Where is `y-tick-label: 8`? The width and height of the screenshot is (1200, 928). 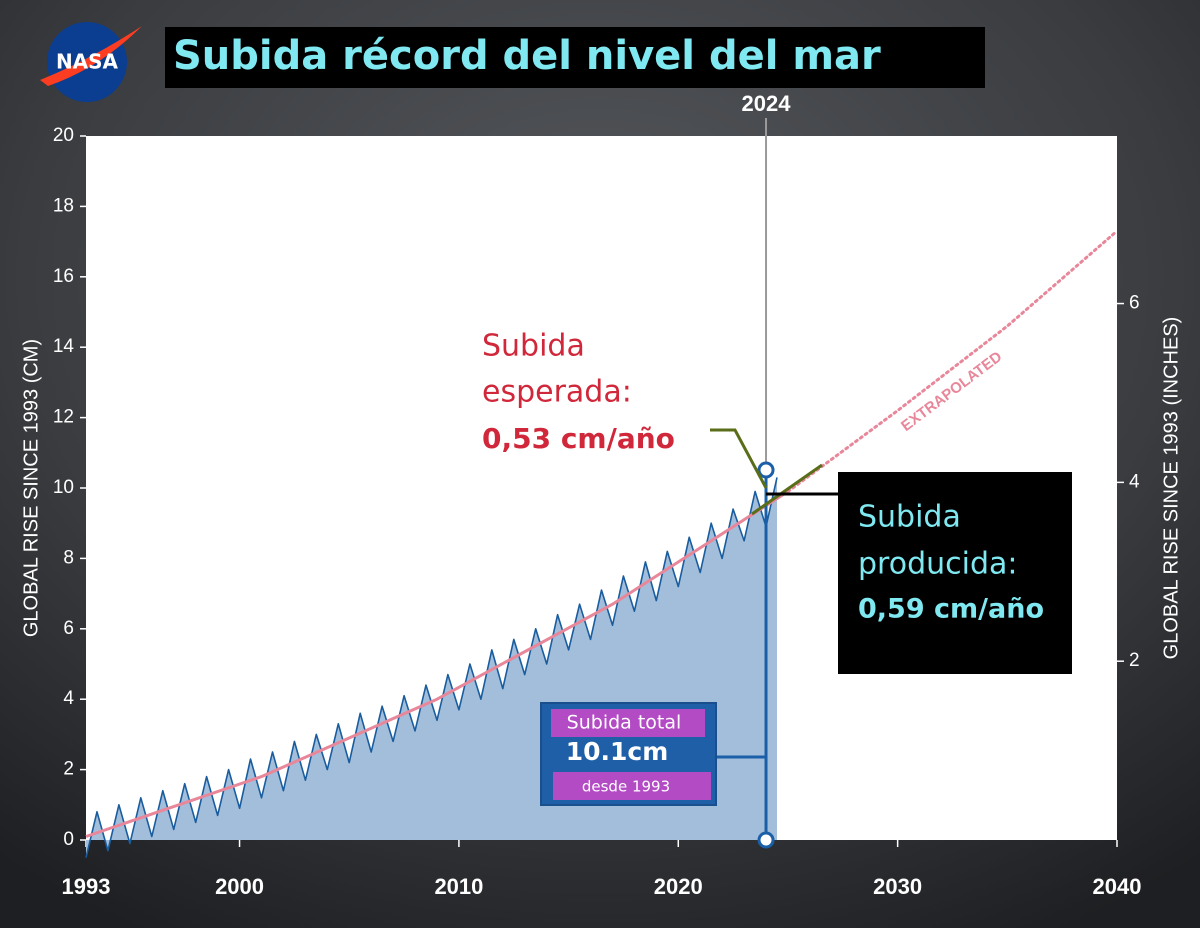 y-tick-label: 8 is located at coordinates (68, 557).